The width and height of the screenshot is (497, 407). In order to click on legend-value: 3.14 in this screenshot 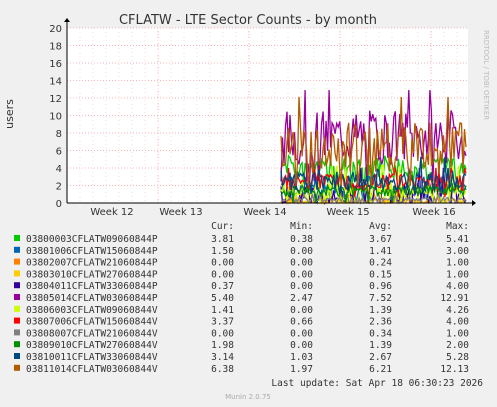, I will do `click(222, 357)`.